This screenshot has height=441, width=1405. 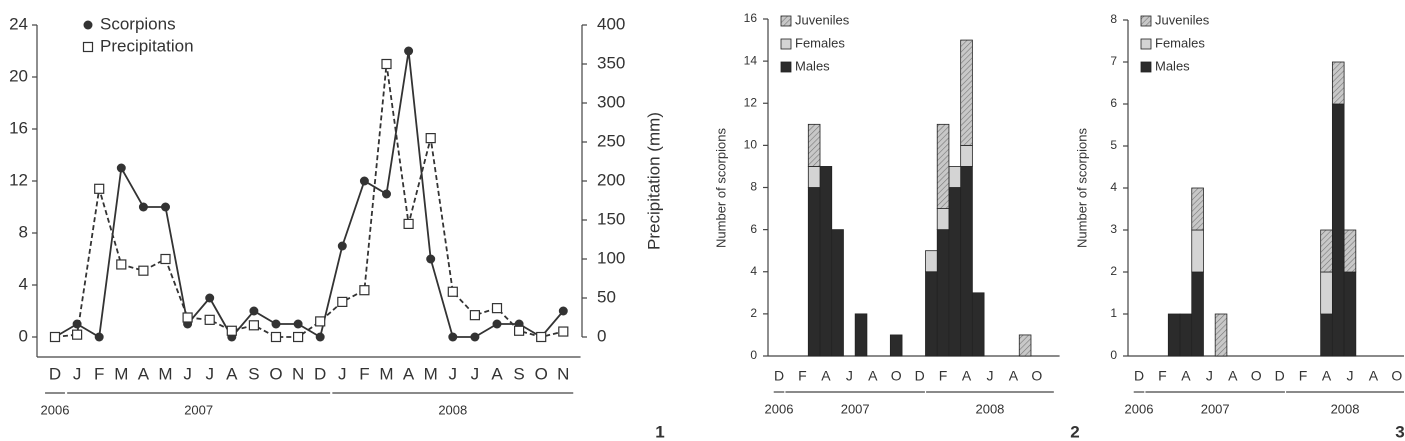 I want to click on y2-tick-label: 200, so click(x=611, y=179).